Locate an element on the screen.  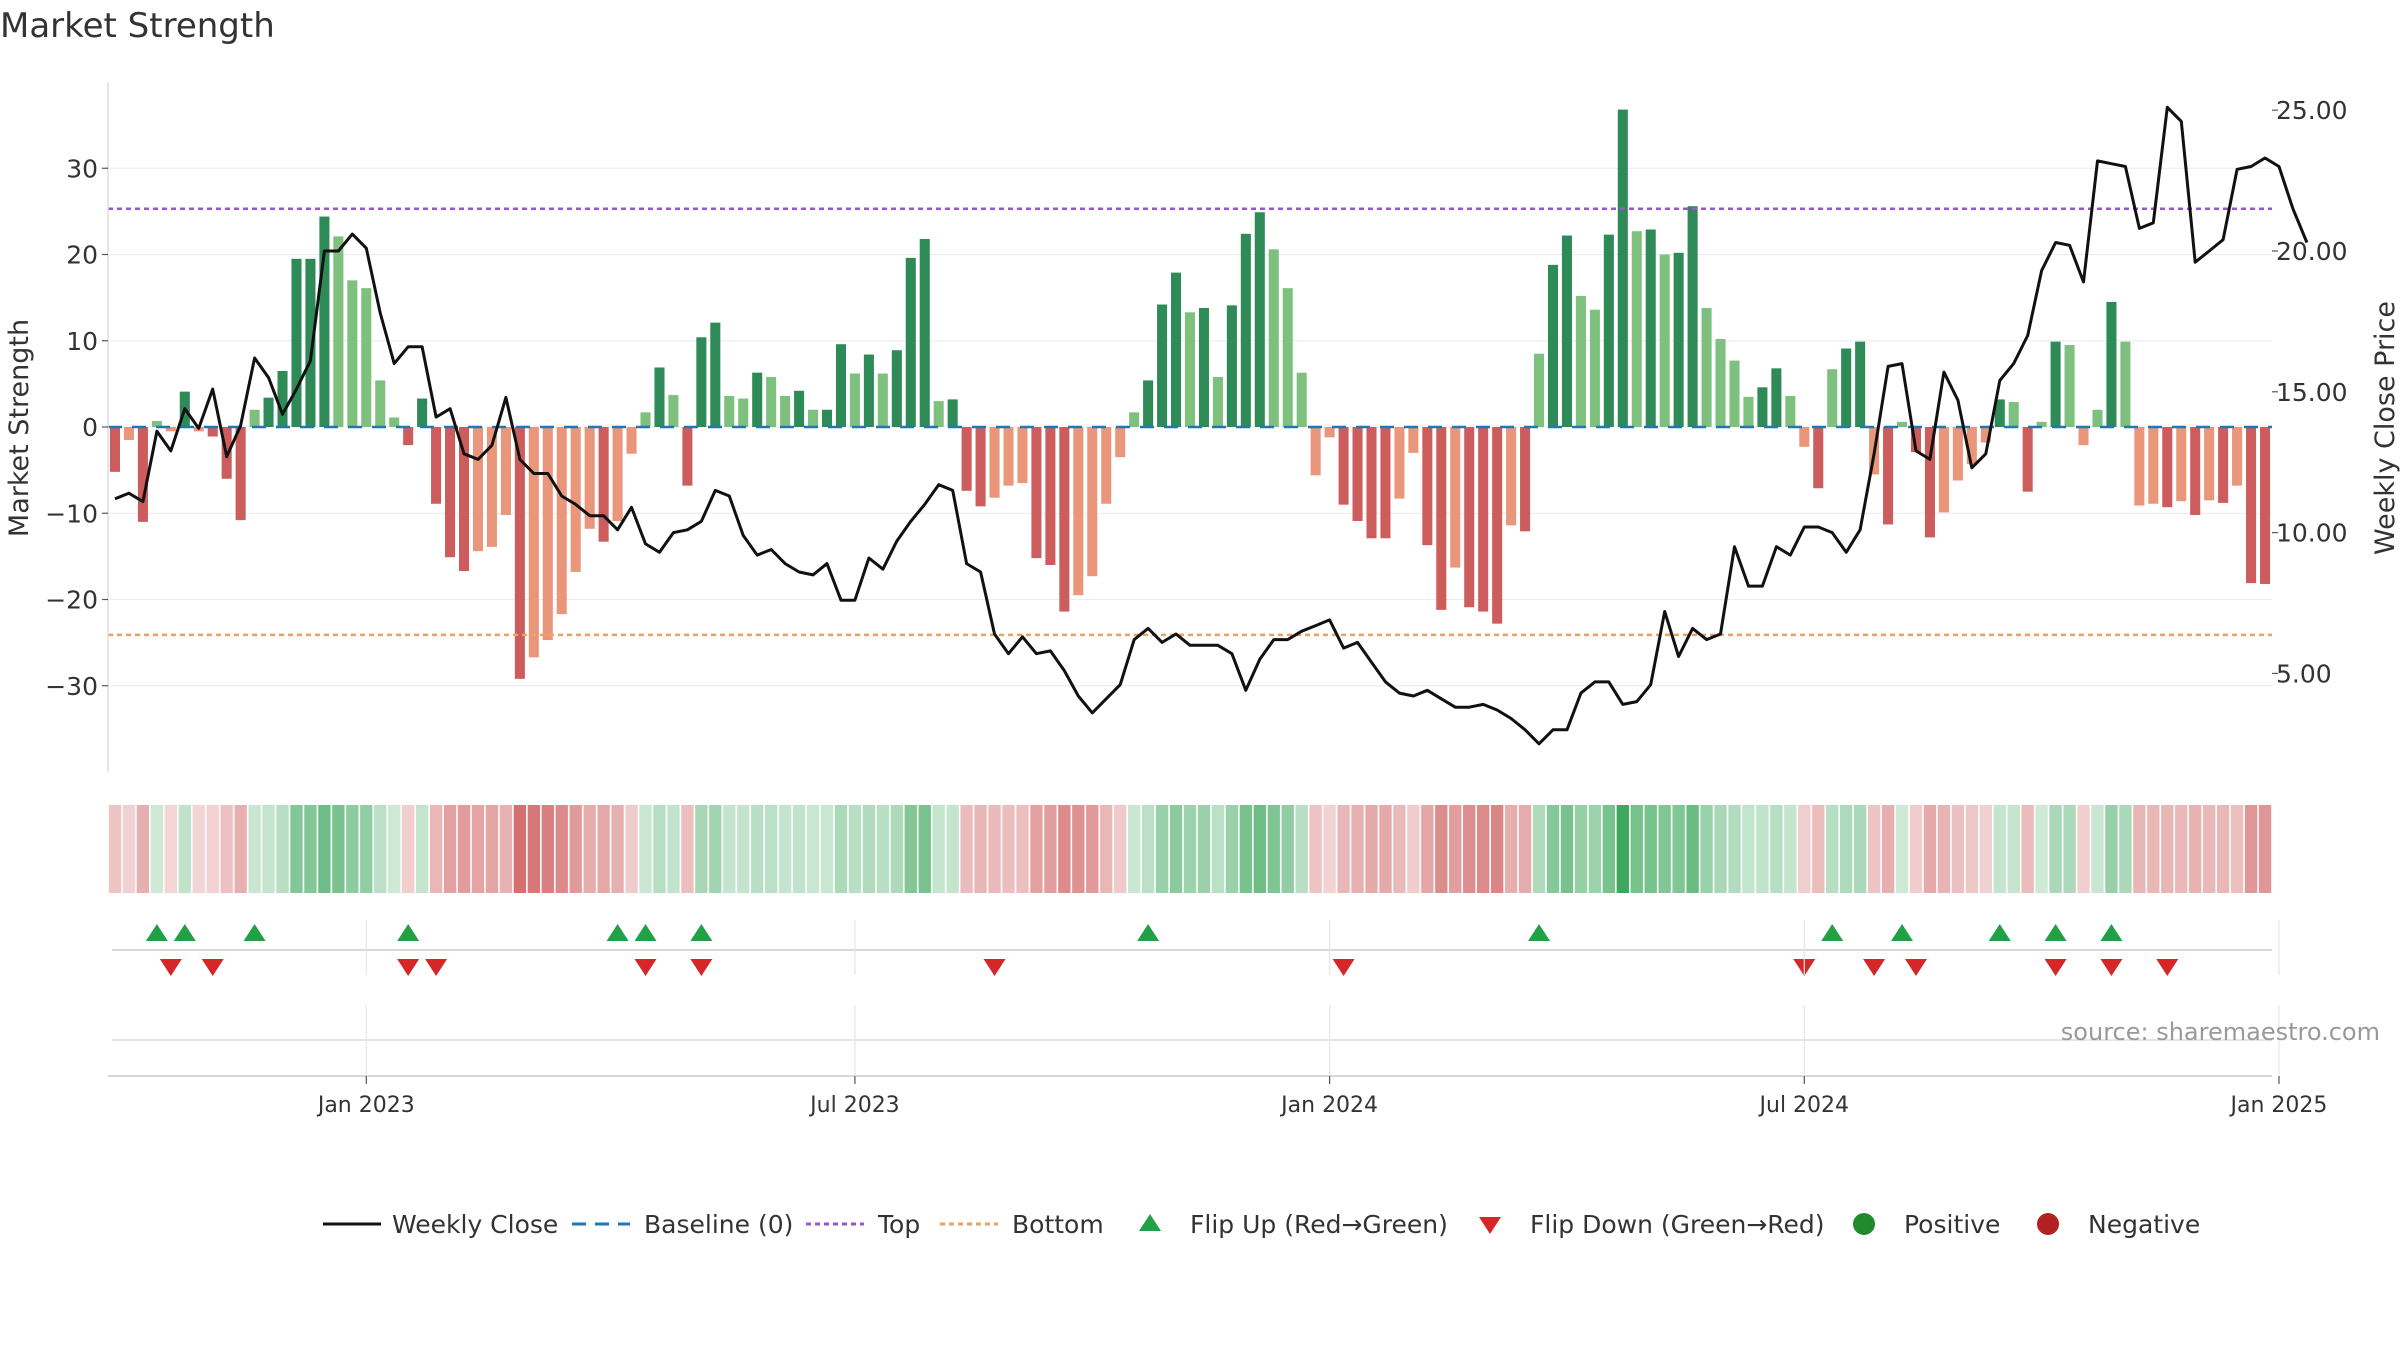
chart-title: Market Strength is located at coordinates (137, 26).